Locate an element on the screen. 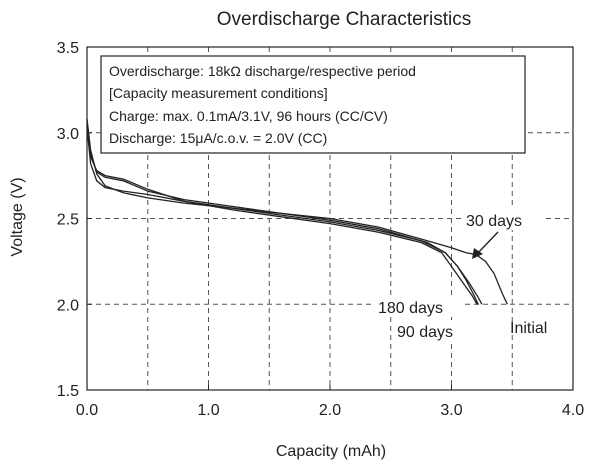 This screenshot has height=465, width=596. y-axis-ticks: 1.5 2.0 2.5 3.0 3.5 is located at coordinates (74, 220).